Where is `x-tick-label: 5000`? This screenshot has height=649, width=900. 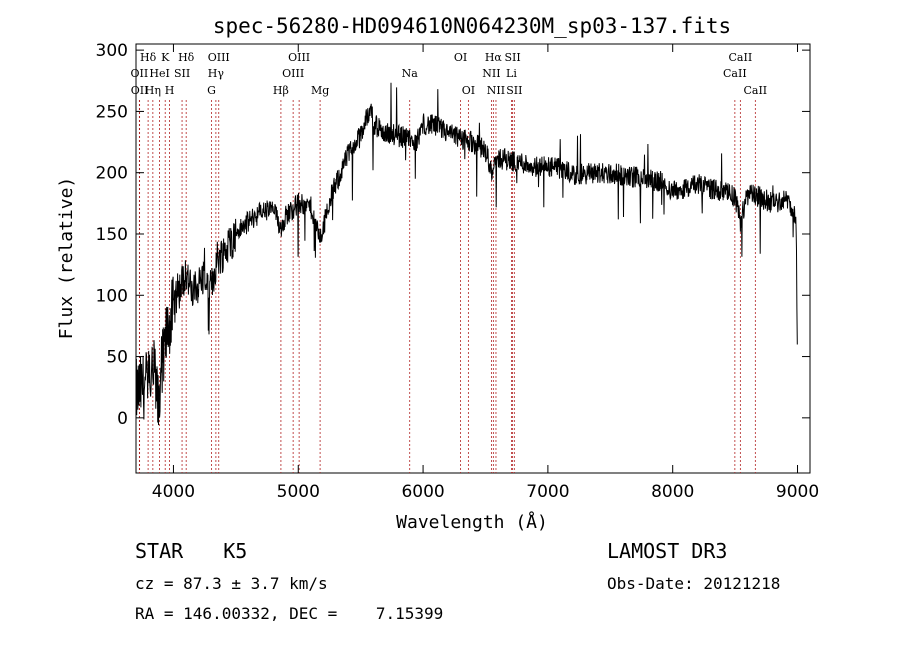 x-tick-label: 5000 is located at coordinates (298, 492).